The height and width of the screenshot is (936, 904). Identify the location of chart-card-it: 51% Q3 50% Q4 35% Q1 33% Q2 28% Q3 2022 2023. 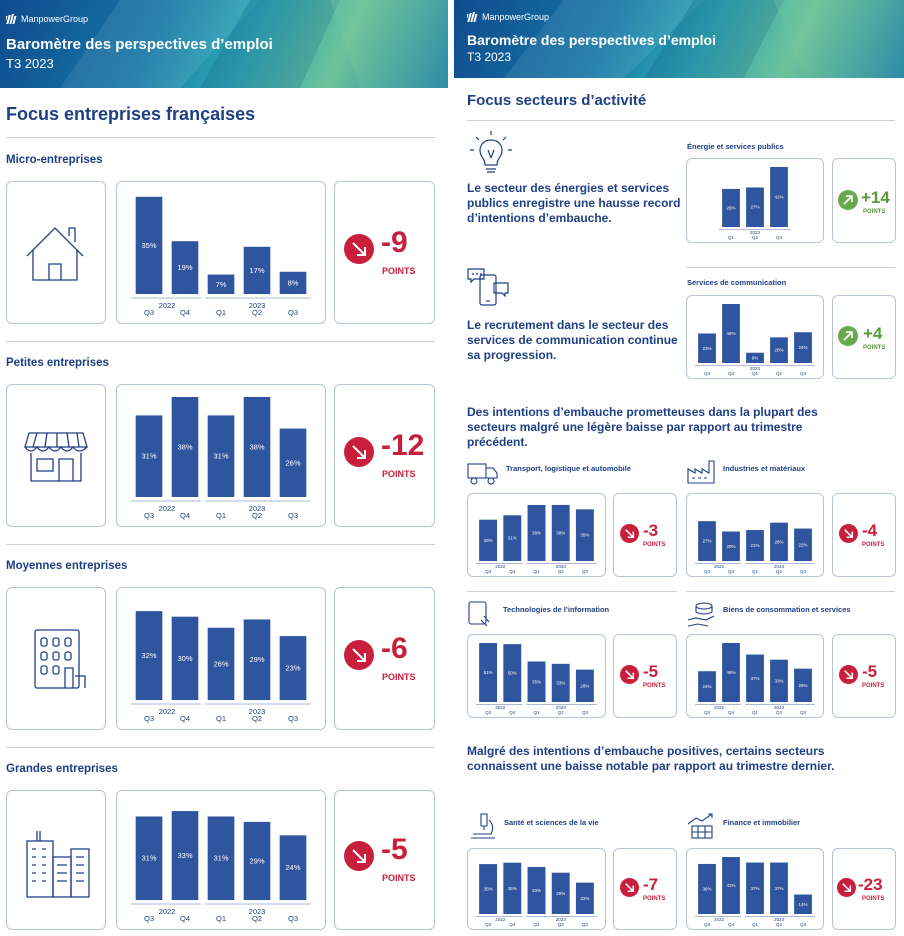
(536, 676).